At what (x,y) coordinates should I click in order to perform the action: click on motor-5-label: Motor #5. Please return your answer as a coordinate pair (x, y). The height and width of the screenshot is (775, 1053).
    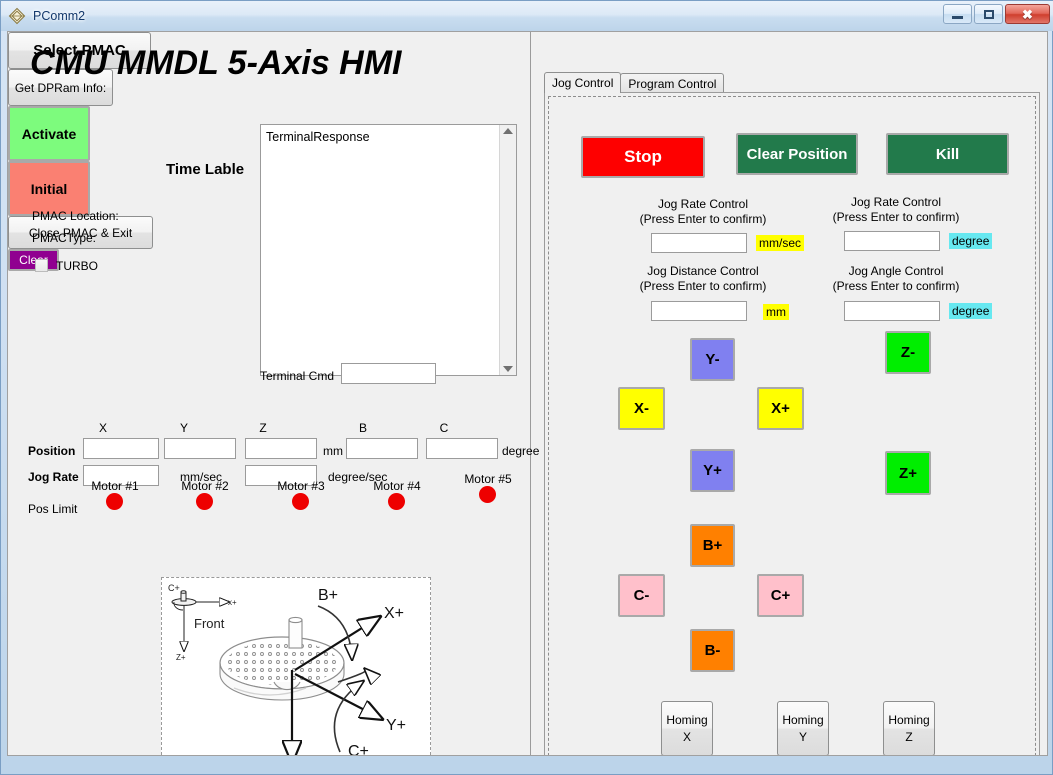
    Looking at the image, I should click on (488, 479).